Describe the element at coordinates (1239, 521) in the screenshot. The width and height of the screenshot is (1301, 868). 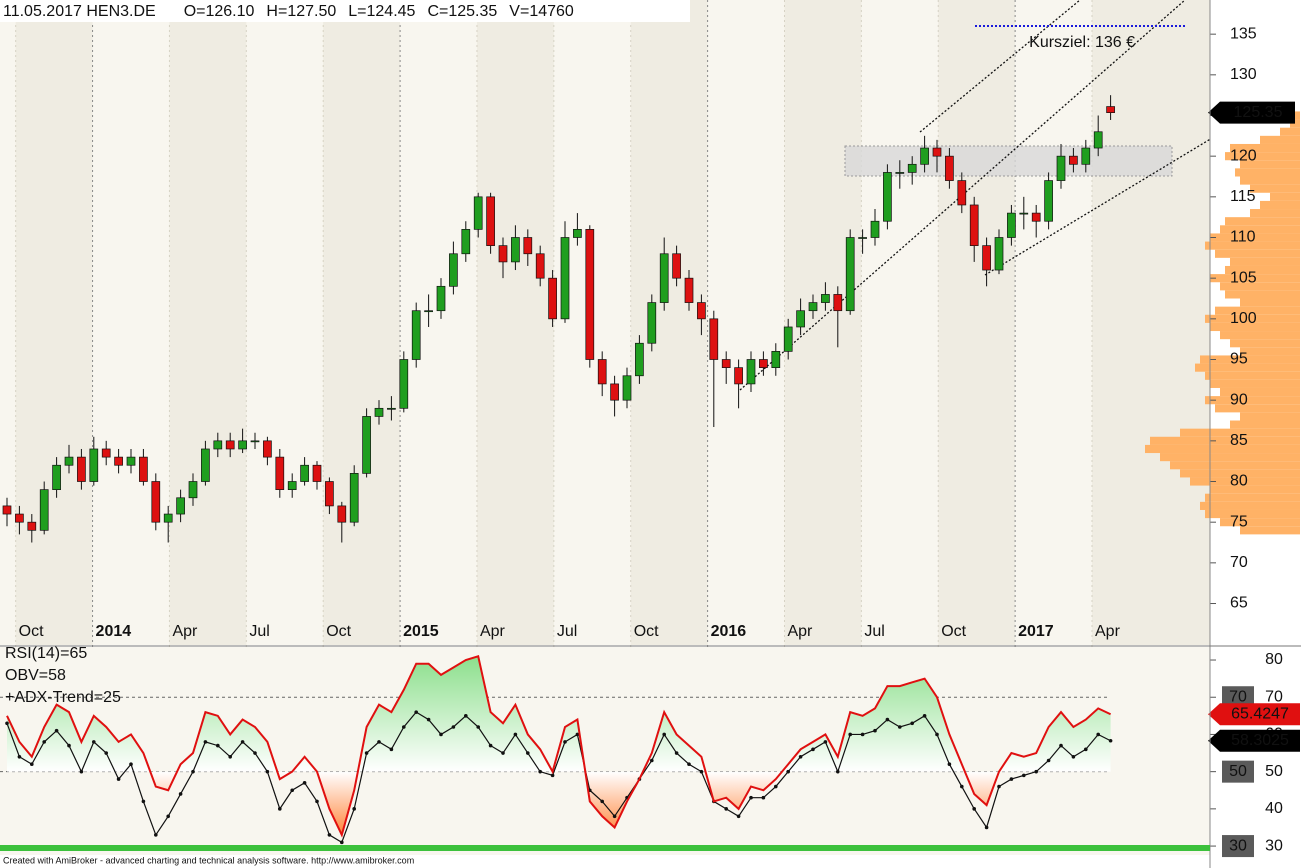
I see `y-tick-label: 75` at that location.